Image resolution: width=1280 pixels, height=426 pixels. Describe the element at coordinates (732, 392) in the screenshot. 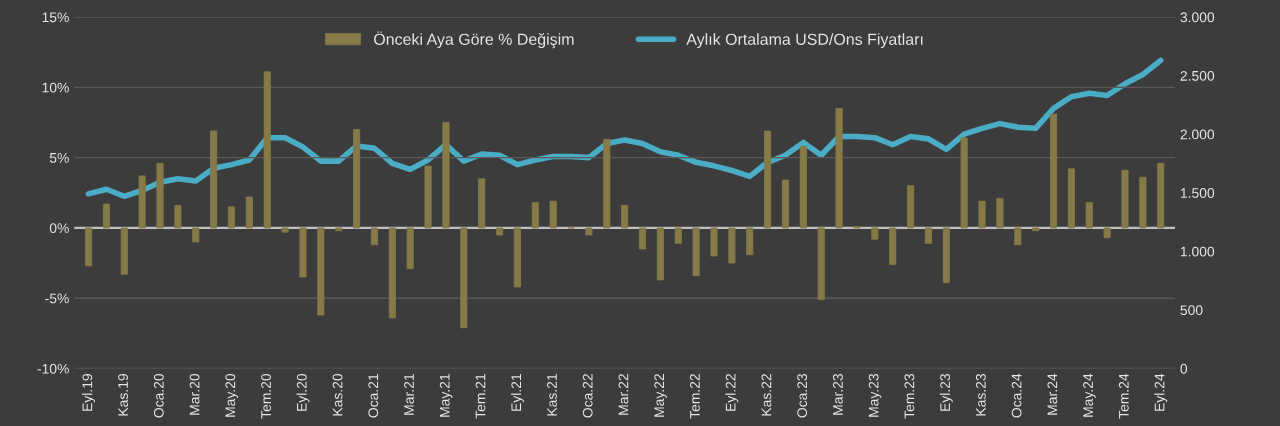

I see `x-tick-label: Eyl.22` at that location.